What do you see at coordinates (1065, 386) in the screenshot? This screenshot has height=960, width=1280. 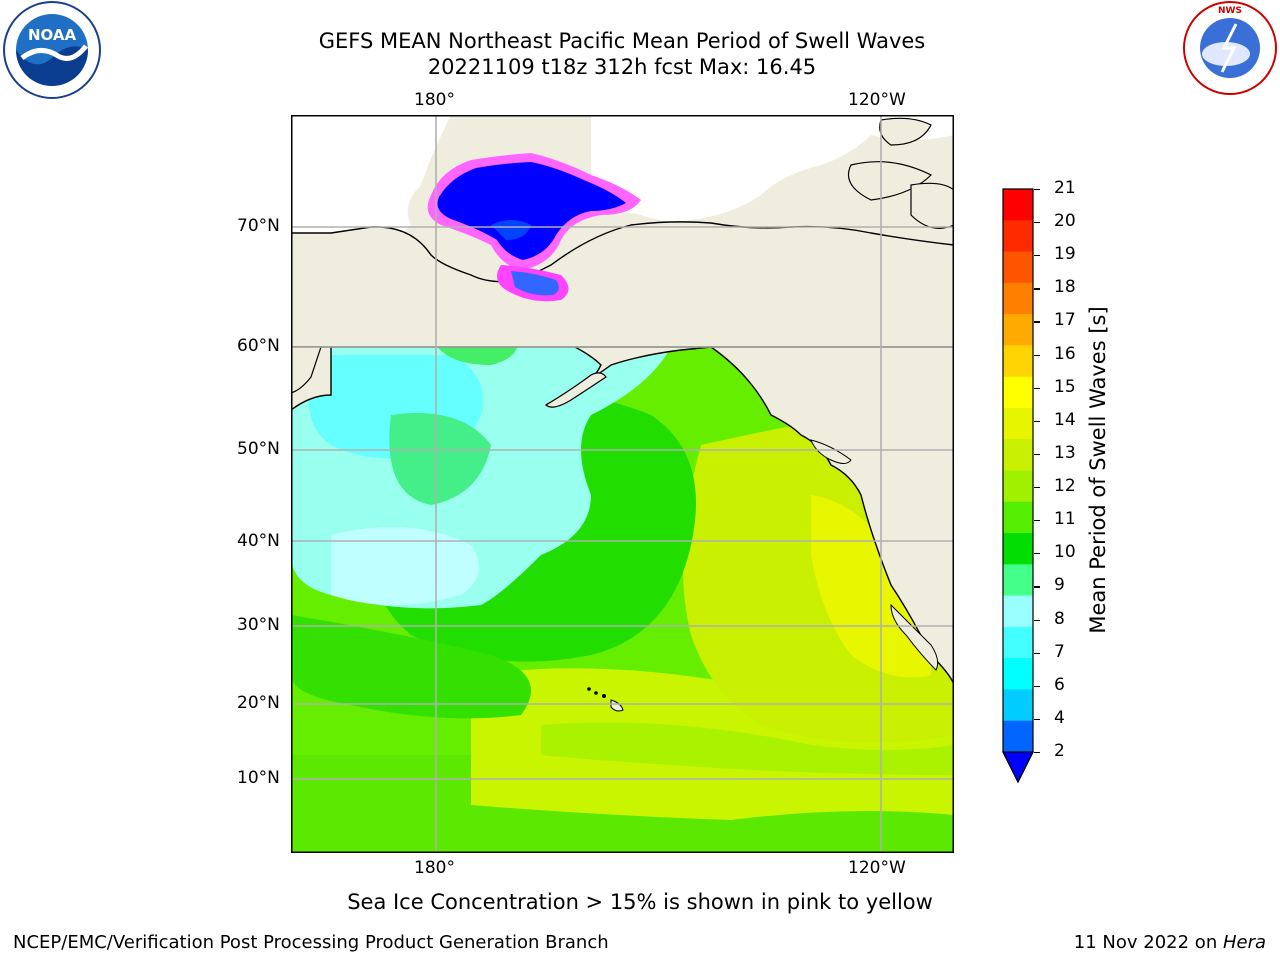 I see `colorbar-tick-label: 15` at bounding box center [1065, 386].